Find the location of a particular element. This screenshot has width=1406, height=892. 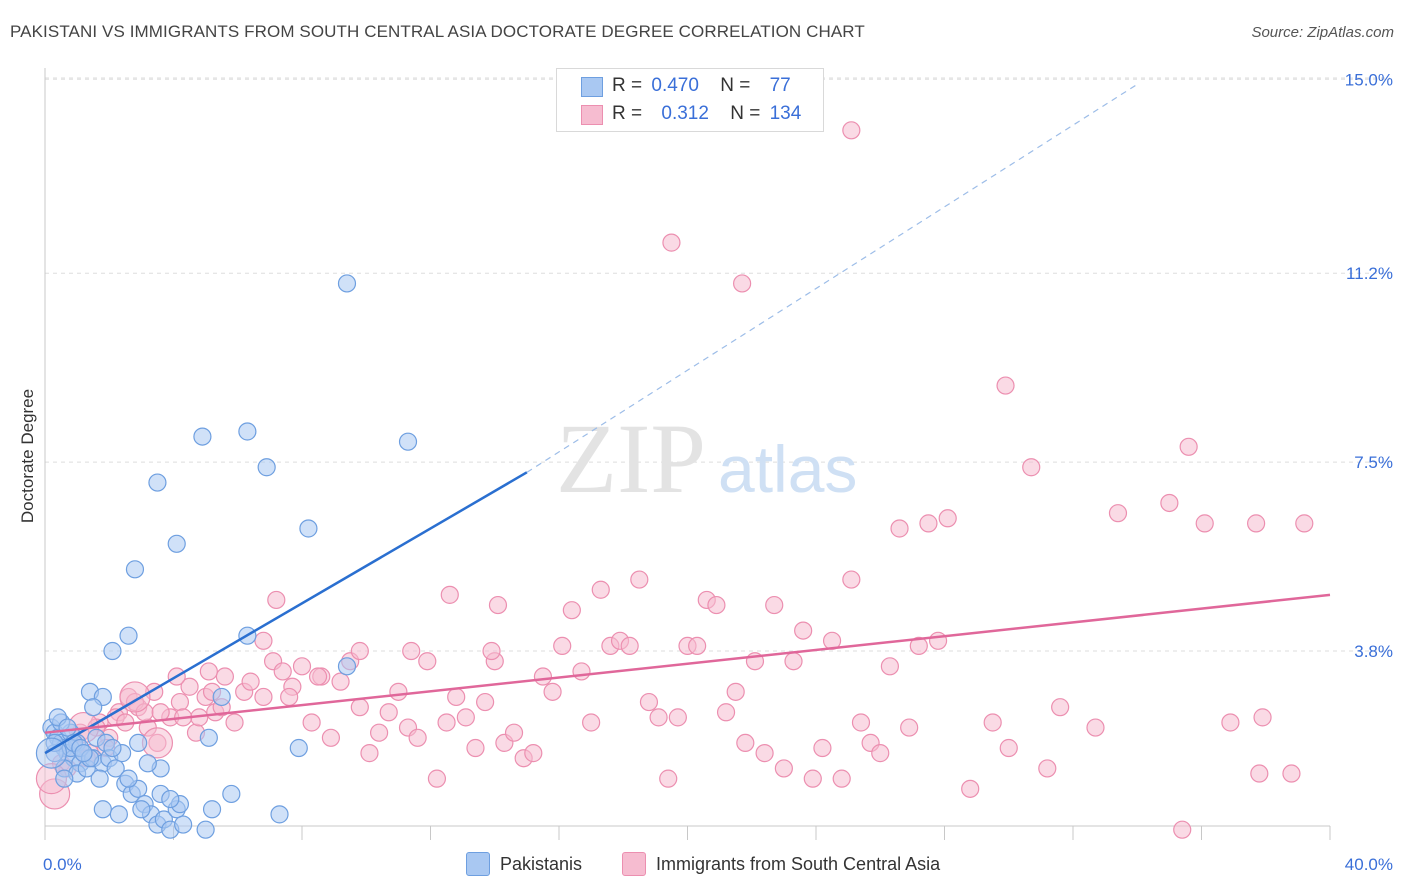

x-tick-labels: 0.0% 40.0% is located at coordinates (718, 864).